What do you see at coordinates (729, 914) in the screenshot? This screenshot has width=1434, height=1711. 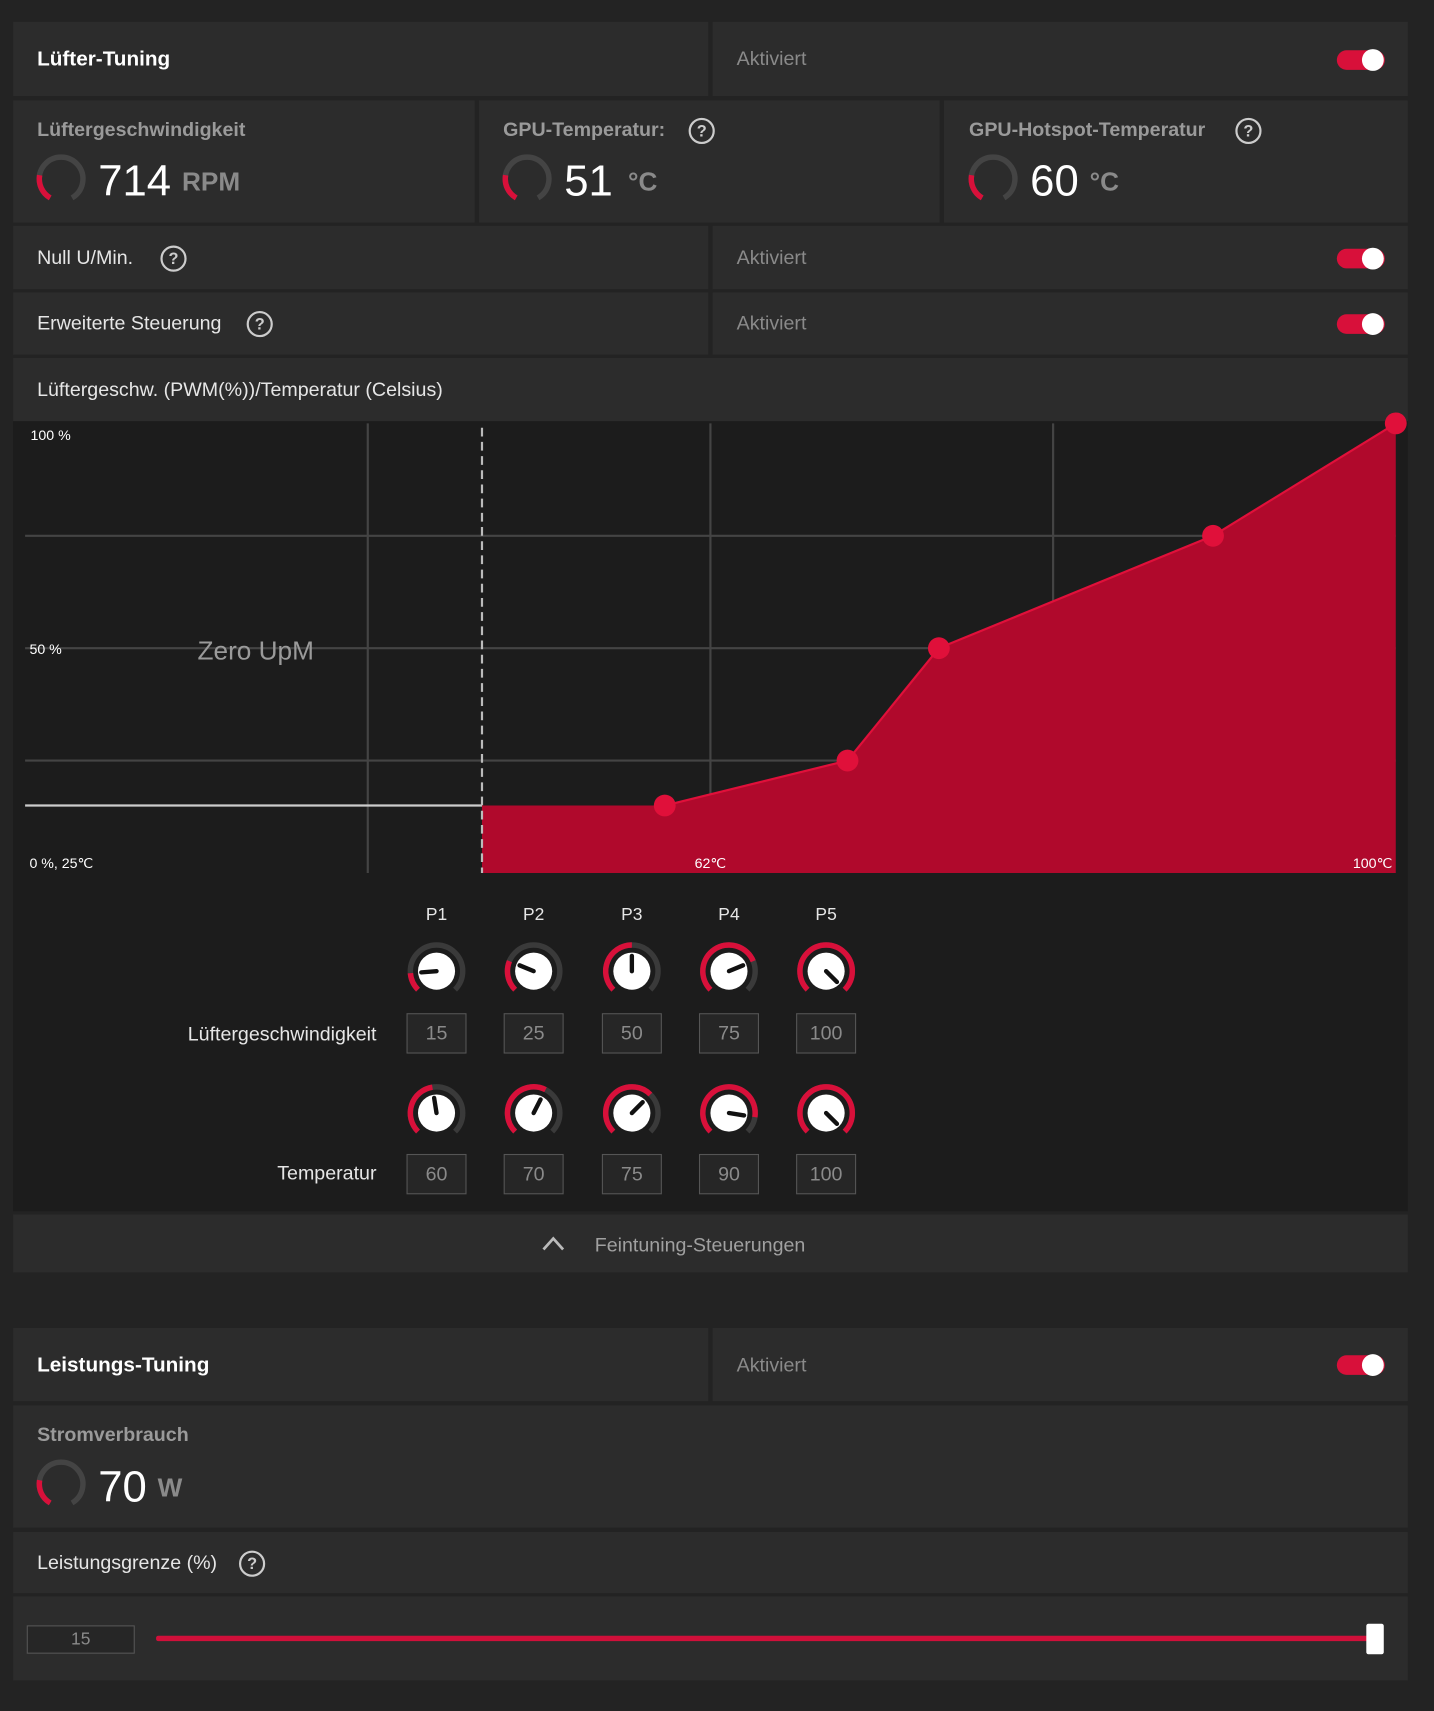 I see `point-label: P4` at bounding box center [729, 914].